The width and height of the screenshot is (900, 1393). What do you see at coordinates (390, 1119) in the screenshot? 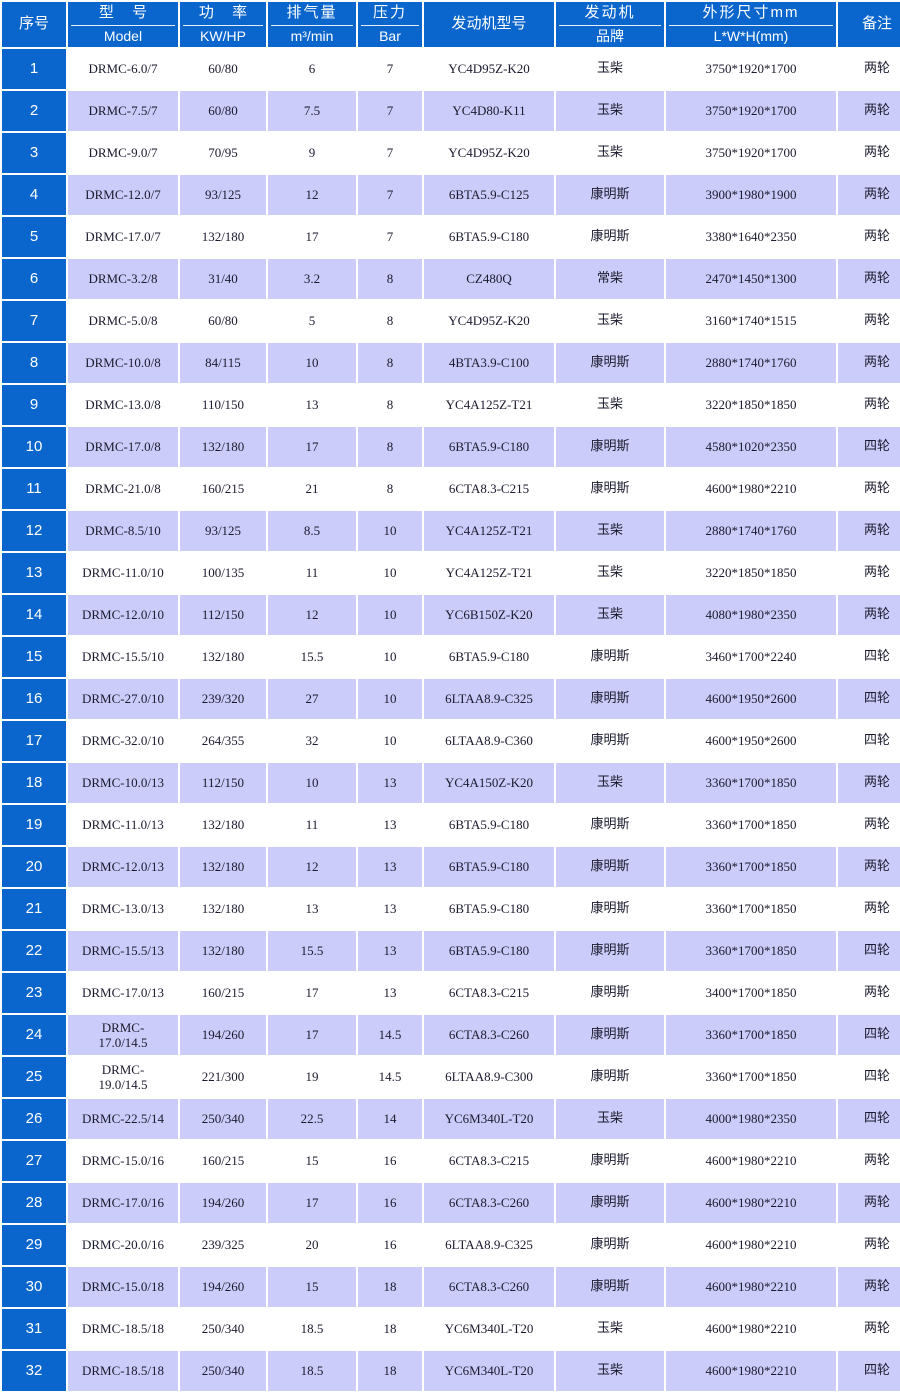
I see `cell-pressure: 14` at bounding box center [390, 1119].